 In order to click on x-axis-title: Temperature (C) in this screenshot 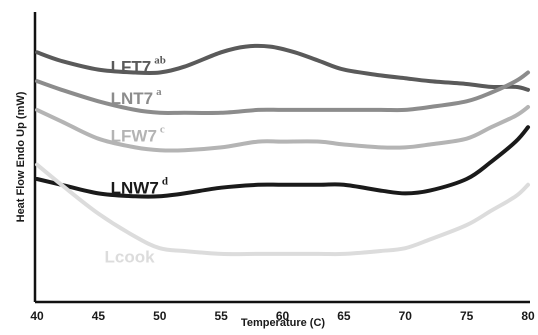, I will do `click(283, 323)`.